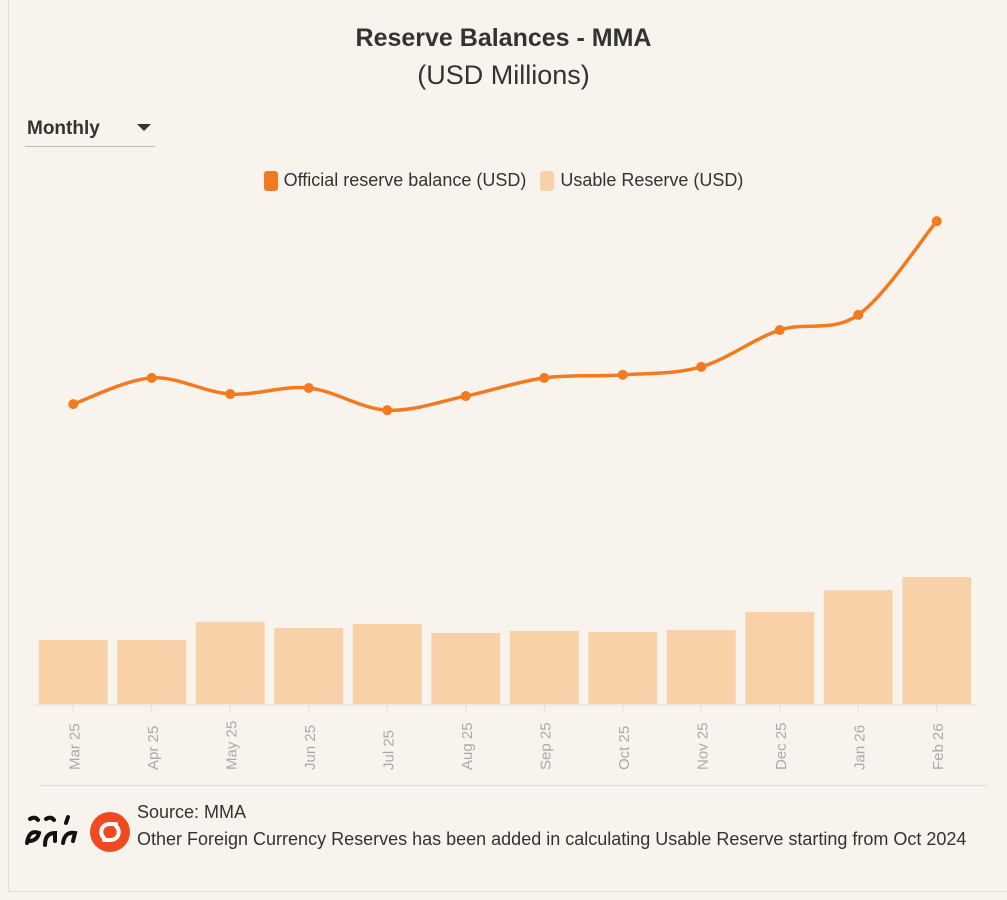 This screenshot has height=900, width=1007. I want to click on hallhu-logo, so click(51, 831).